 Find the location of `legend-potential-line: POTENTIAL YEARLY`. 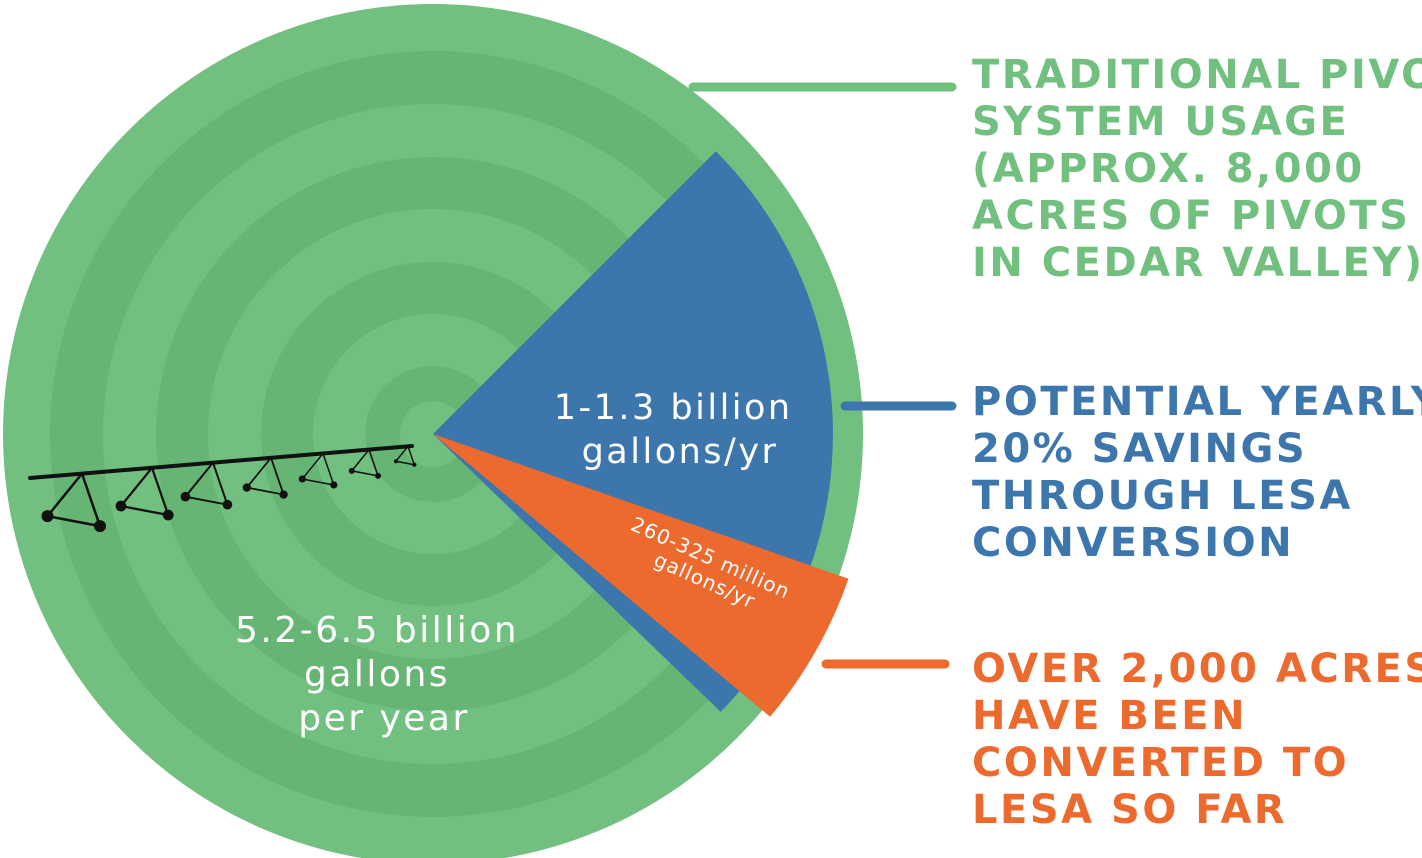

legend-potential-line: POTENTIAL YEARLY is located at coordinates (1197, 402).